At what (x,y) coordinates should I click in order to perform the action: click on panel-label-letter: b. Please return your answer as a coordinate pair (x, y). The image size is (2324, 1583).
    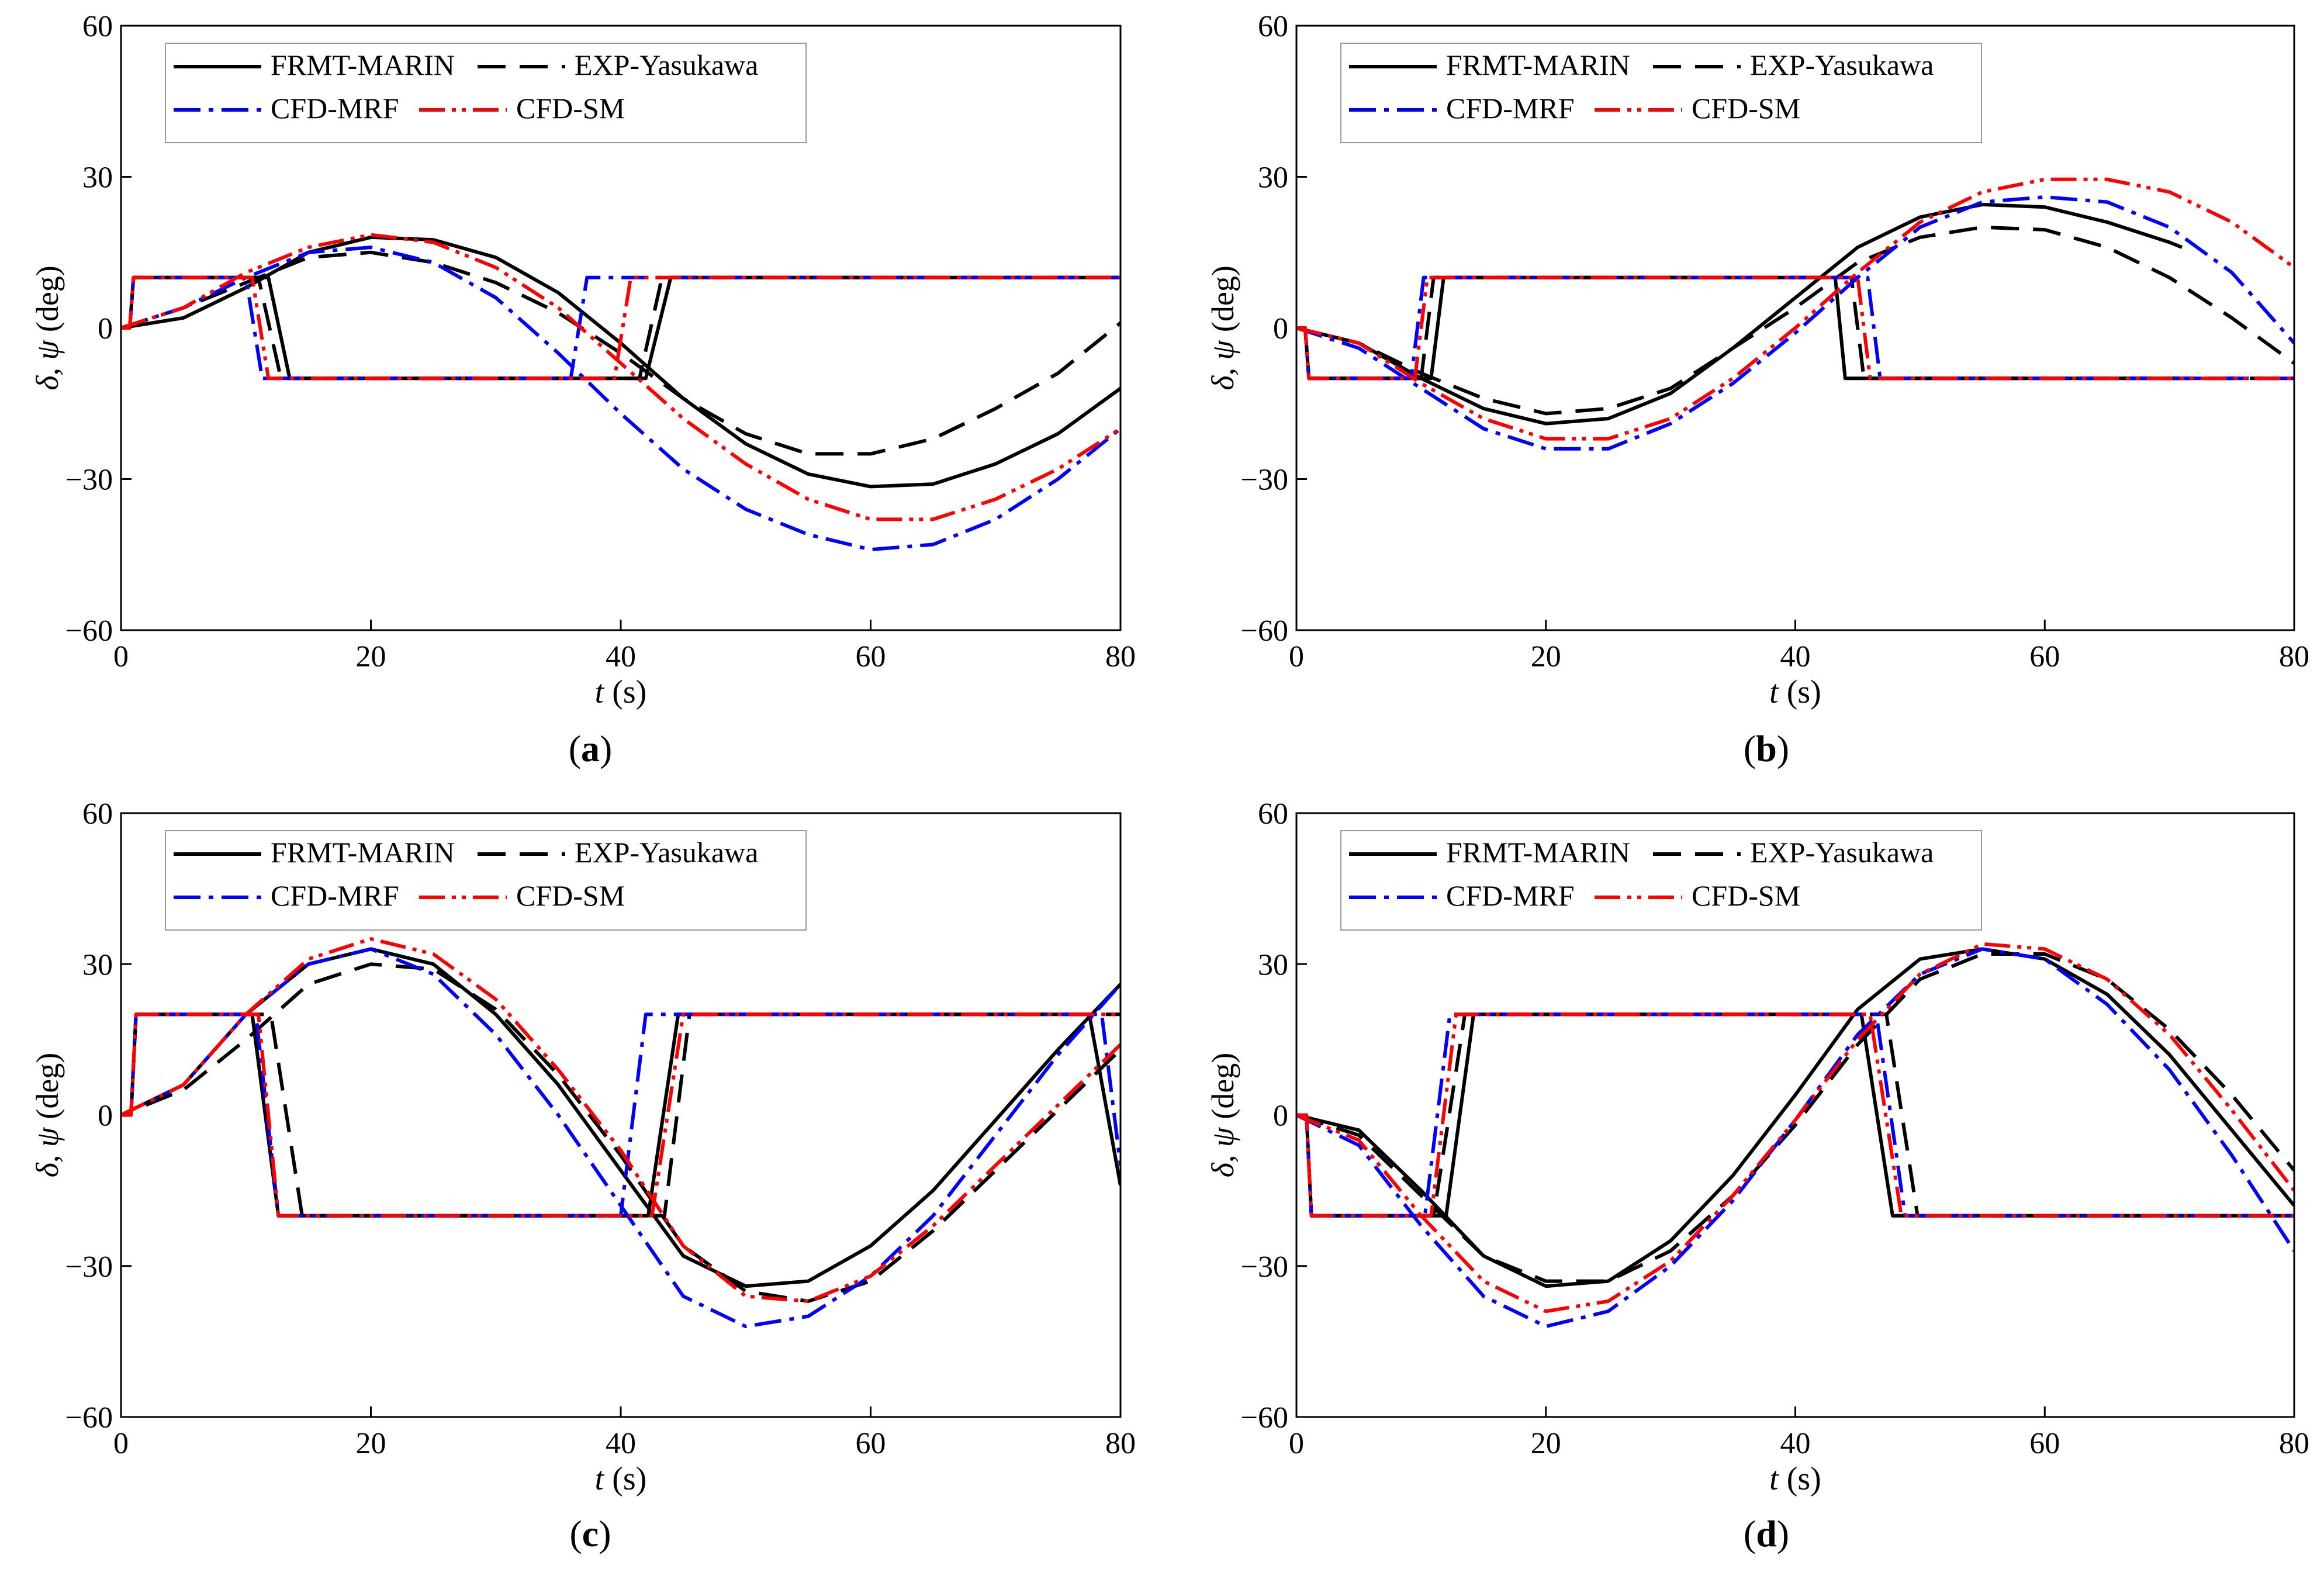
    Looking at the image, I should click on (1766, 748).